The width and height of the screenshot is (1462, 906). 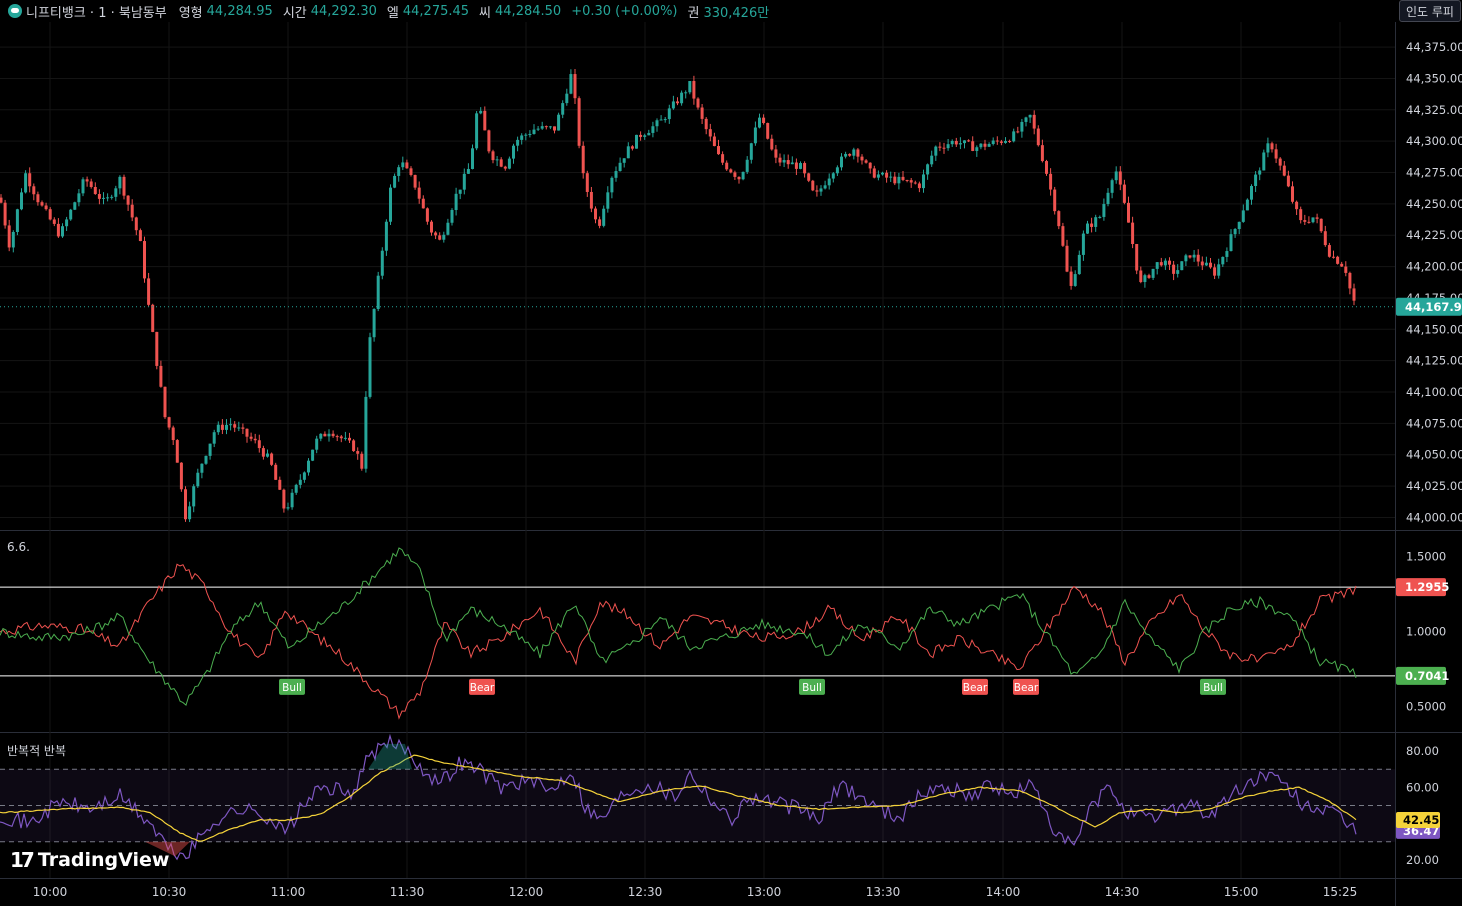 I want to click on volume-value: 330,426만, so click(x=736, y=13).